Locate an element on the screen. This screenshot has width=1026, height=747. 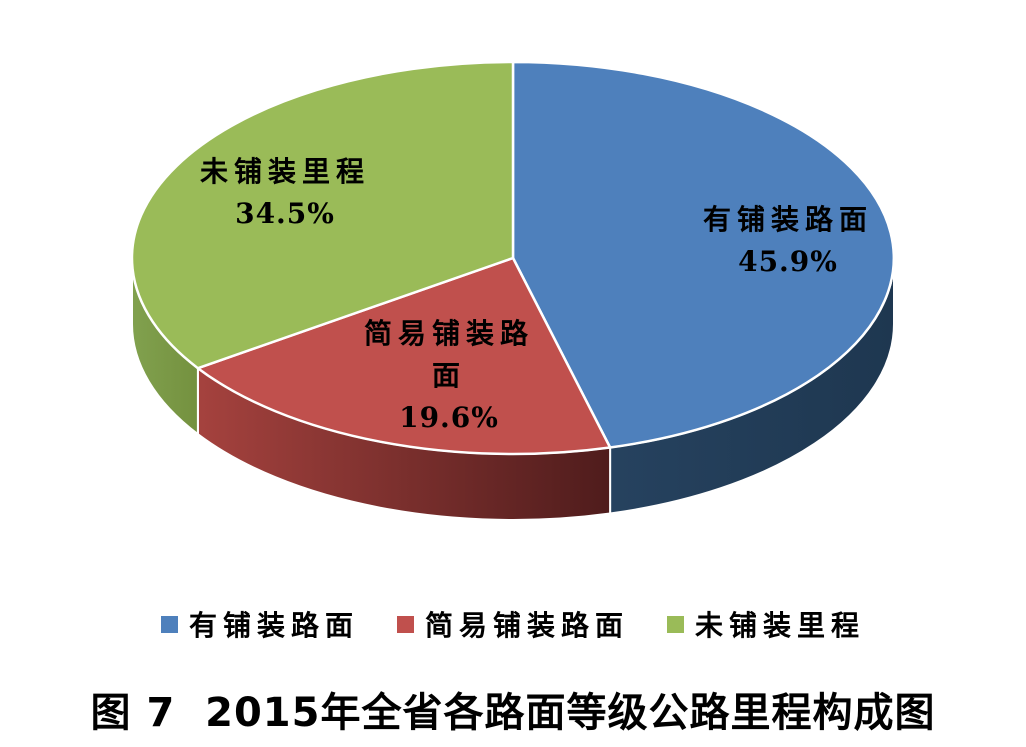
legend-item-paved: 有铺装路面 is located at coordinates (259, 624).